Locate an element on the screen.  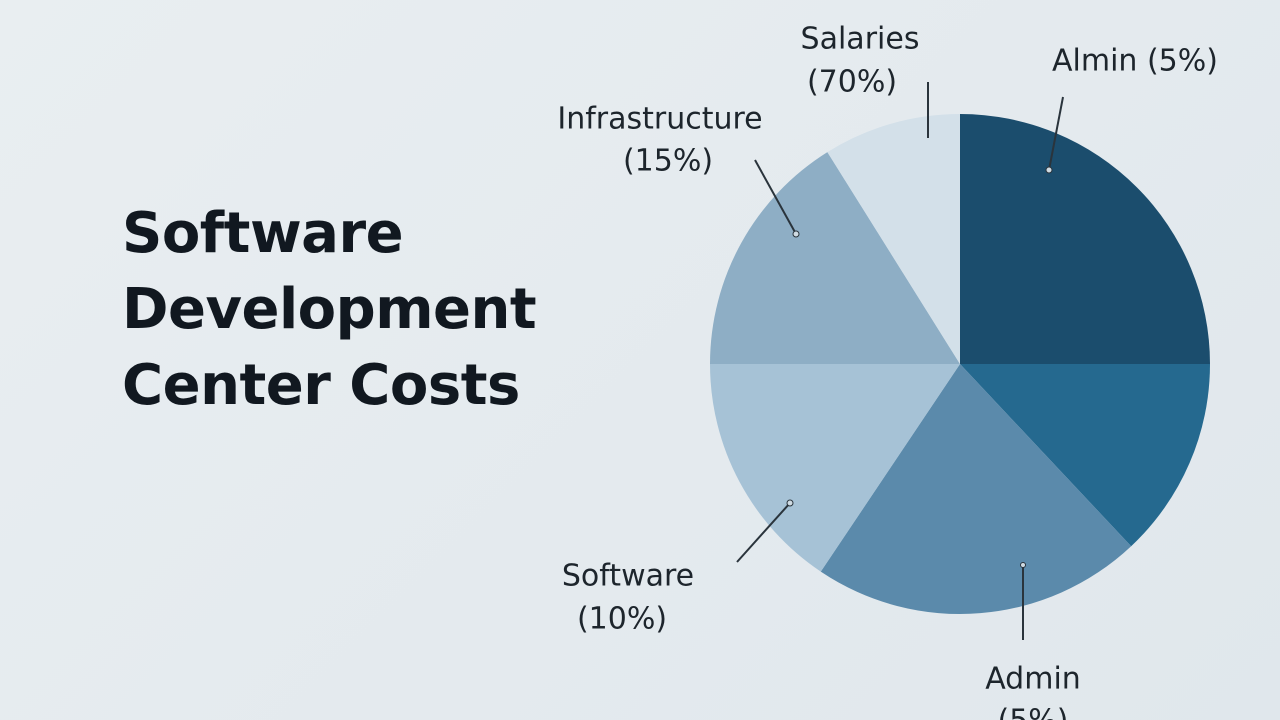
annotation: (5%) is located at coordinates (1032, 712).